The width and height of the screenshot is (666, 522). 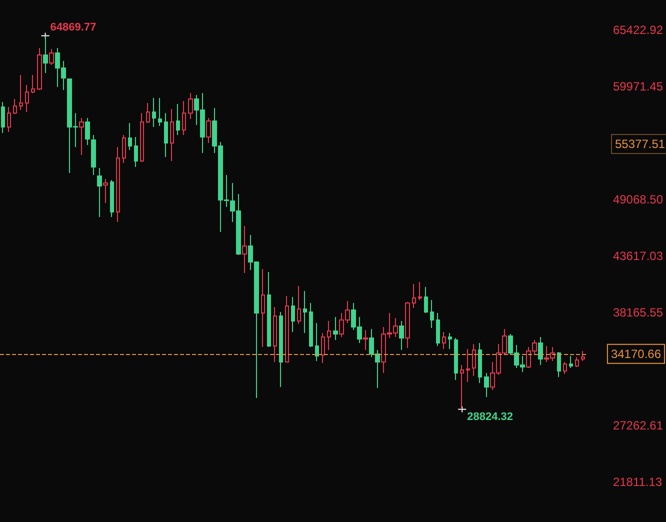 I want to click on y-tick-label: 27262.61, so click(x=638, y=425).